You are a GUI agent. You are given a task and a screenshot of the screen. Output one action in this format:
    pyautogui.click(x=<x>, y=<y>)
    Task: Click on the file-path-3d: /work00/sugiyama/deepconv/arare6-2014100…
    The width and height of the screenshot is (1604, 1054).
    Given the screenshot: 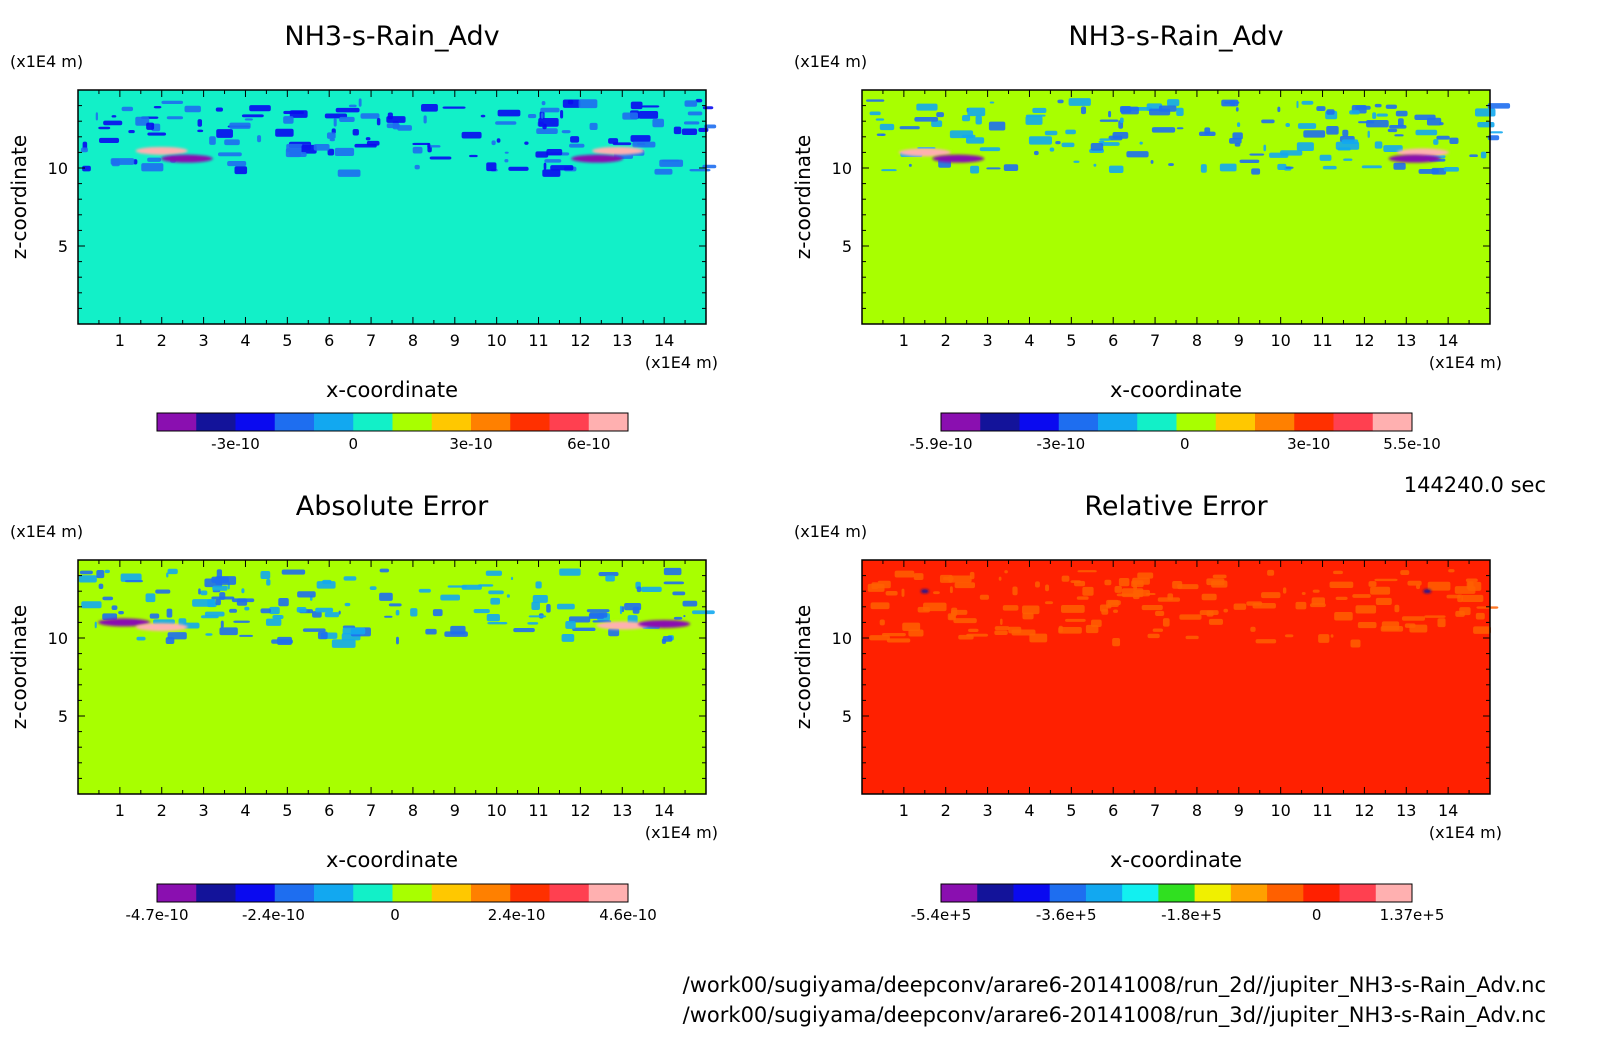 What is the action you would take?
    pyautogui.click(x=1114, y=1015)
    